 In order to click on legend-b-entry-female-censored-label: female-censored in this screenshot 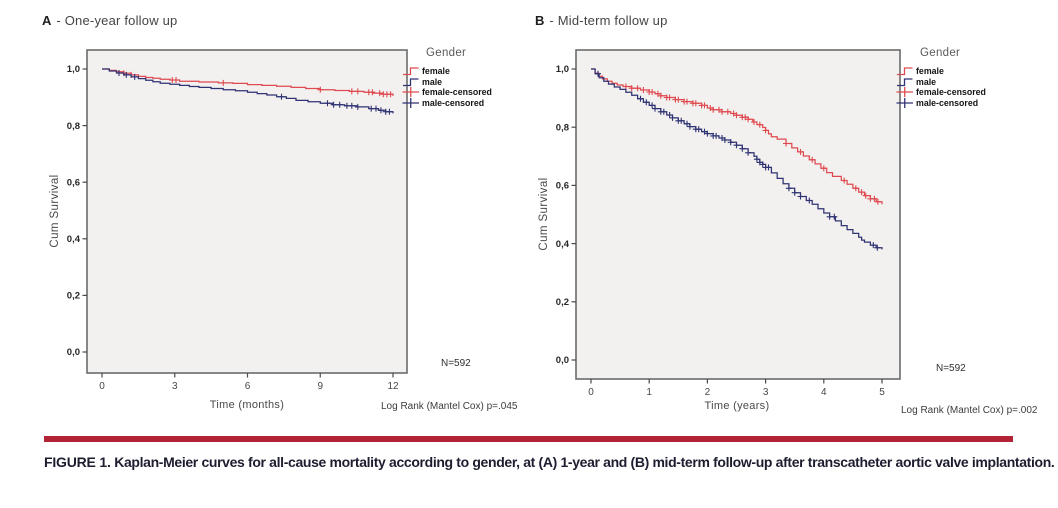, I will do `click(951, 92)`.